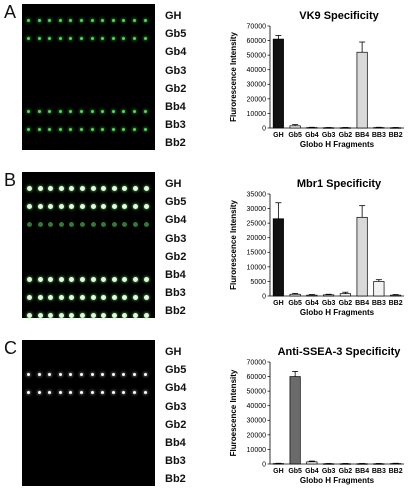  What do you see at coordinates (337, 480) in the screenshot?
I see `x-axis-title: Globo H Fragments` at bounding box center [337, 480].